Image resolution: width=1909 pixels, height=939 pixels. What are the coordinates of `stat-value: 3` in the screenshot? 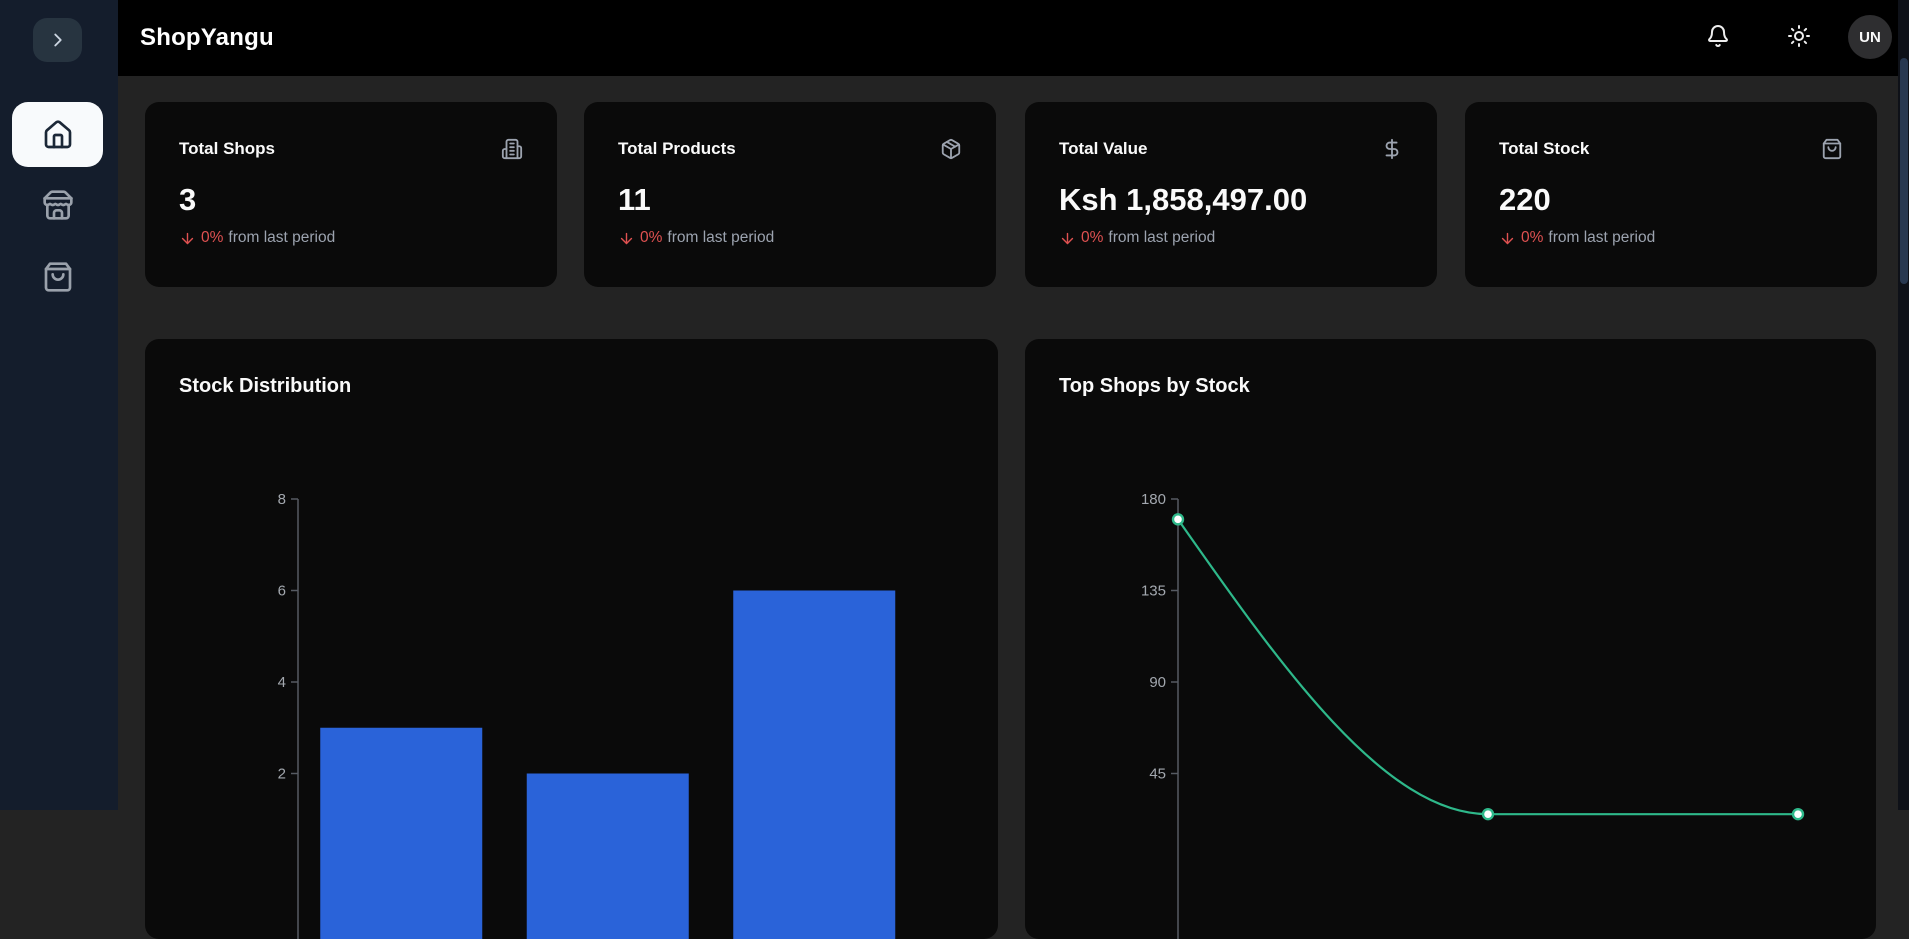 It's located at (351, 200).